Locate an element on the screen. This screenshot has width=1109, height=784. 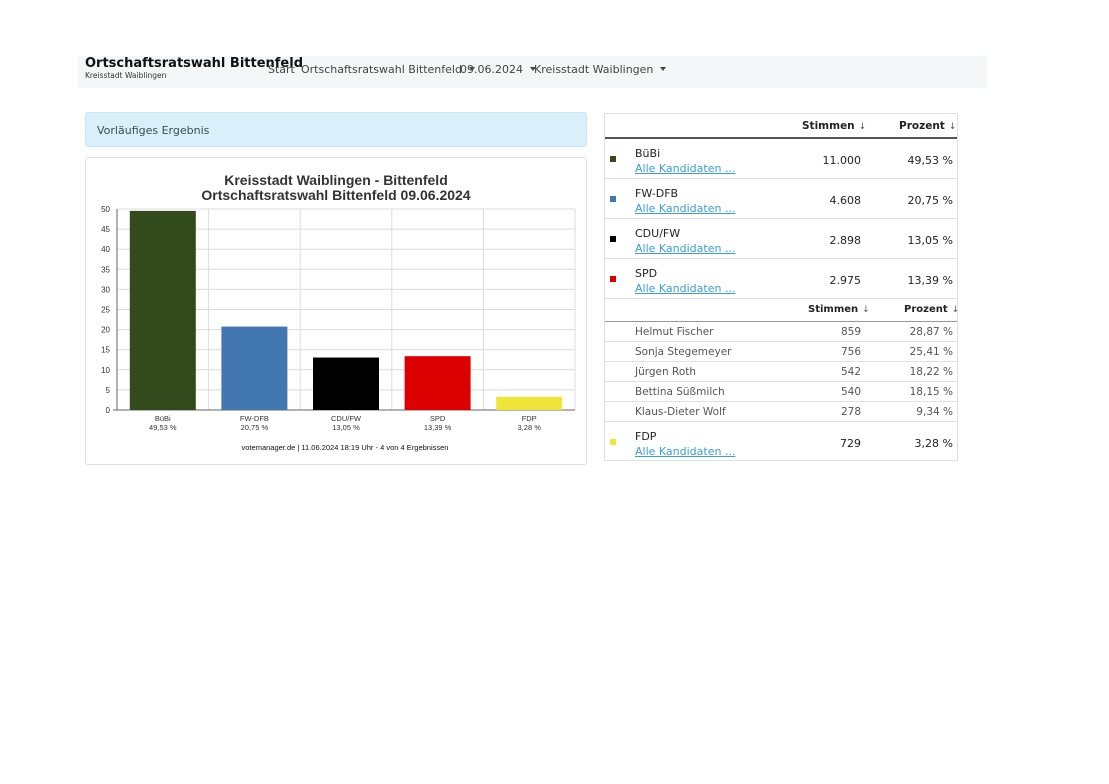
party-percent: 3,28 % is located at coordinates (933, 443).